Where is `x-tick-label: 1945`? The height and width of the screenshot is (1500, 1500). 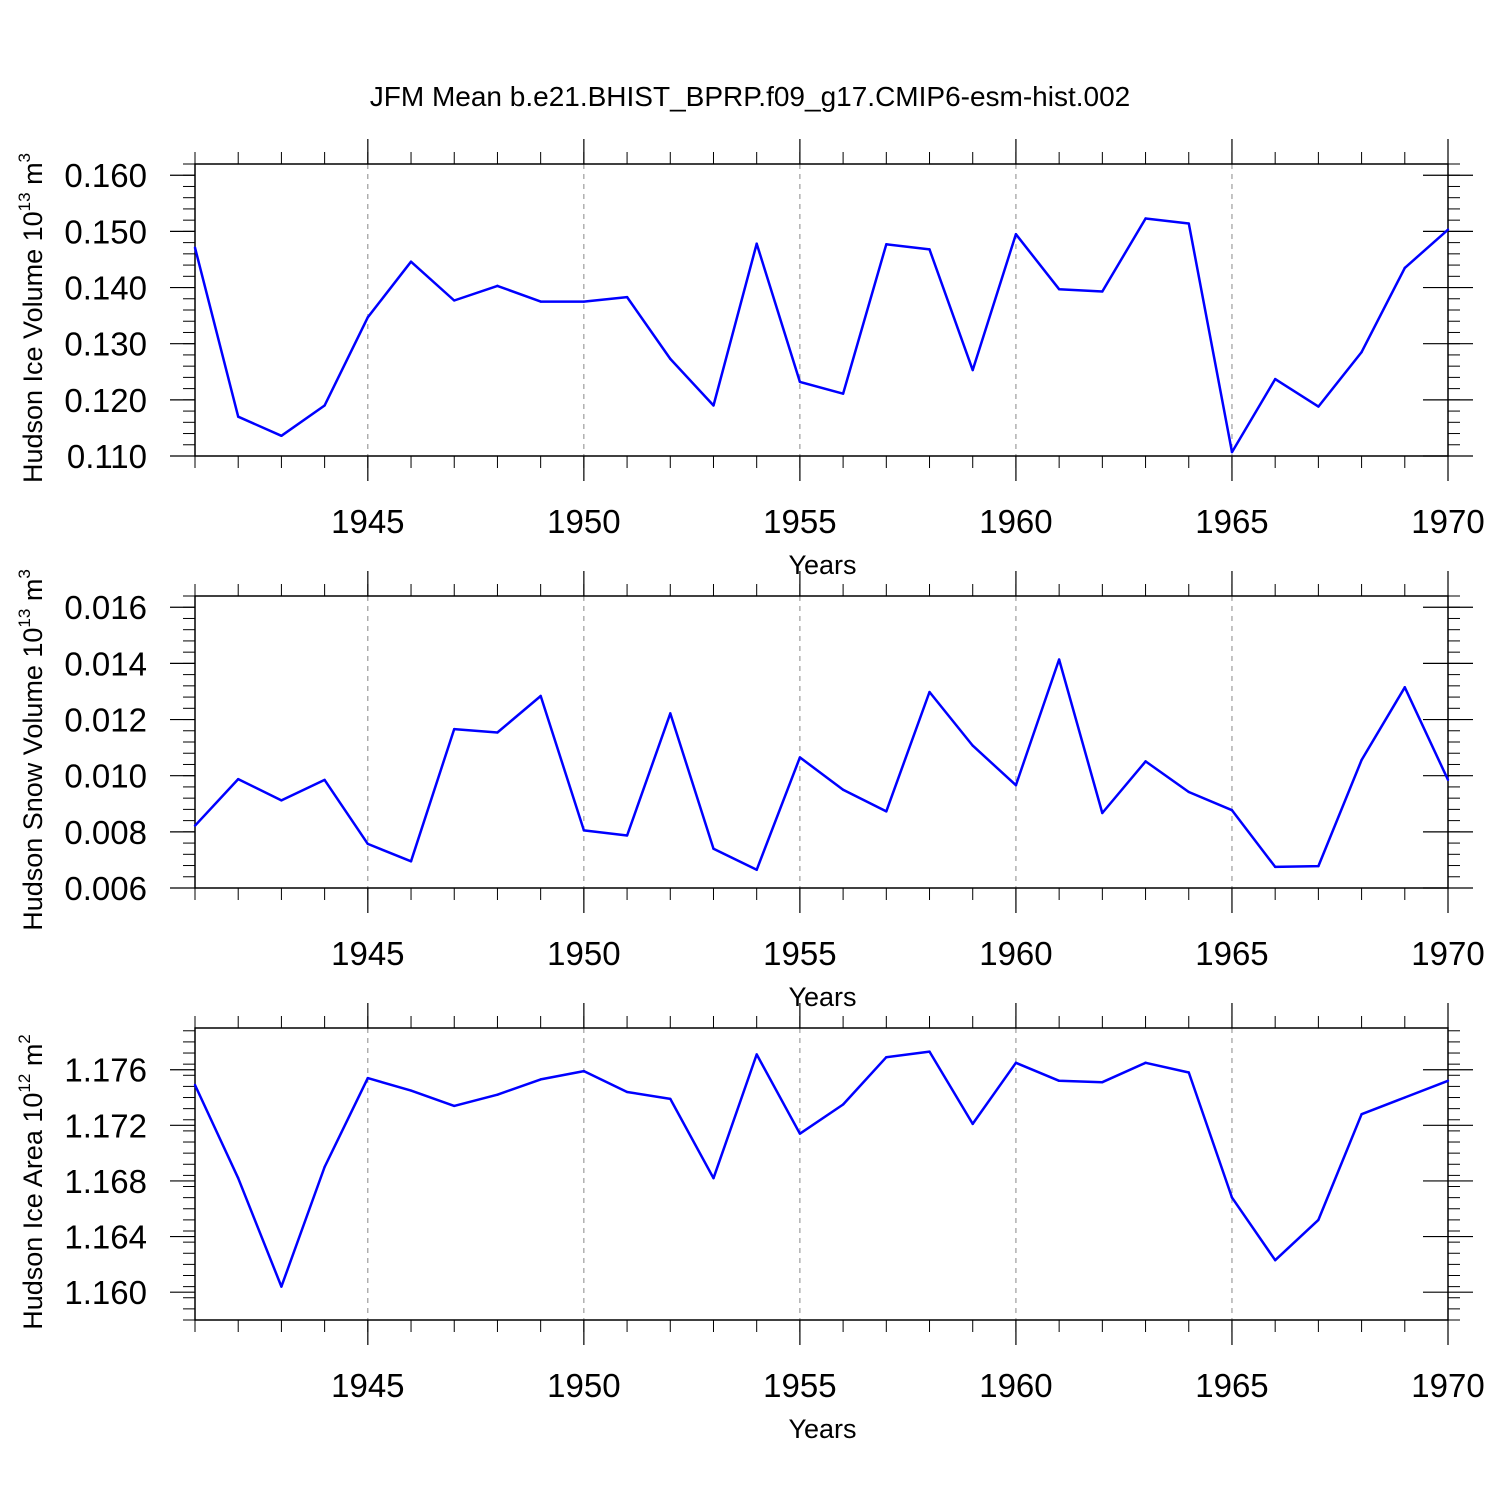 x-tick-label: 1945 is located at coordinates (367, 953).